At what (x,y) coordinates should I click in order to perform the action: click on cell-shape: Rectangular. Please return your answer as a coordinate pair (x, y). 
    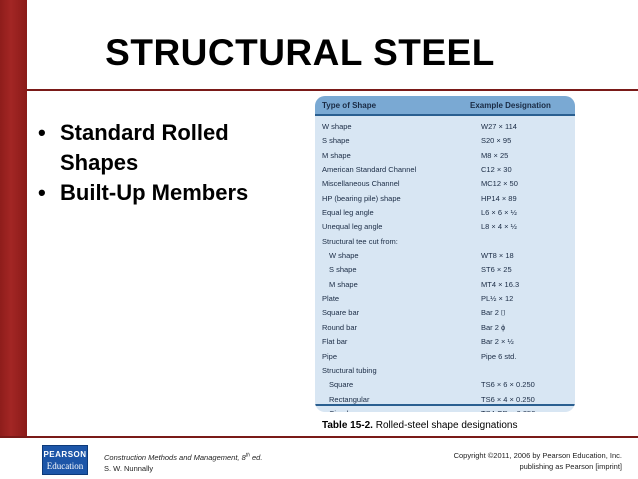
    Looking at the image, I should click on (349, 399).